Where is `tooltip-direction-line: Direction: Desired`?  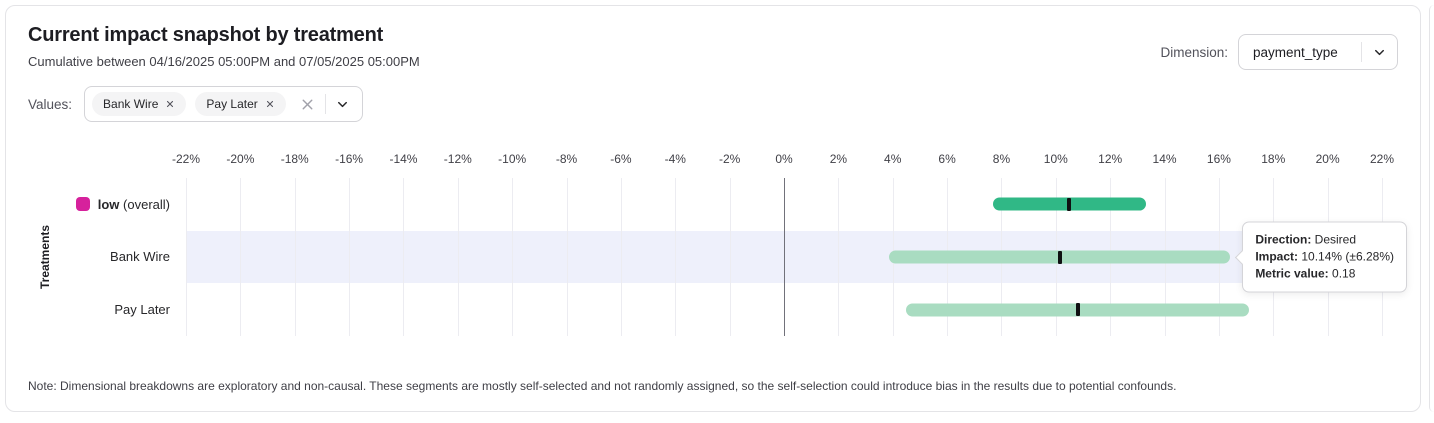 tooltip-direction-line: Direction: Desired is located at coordinates (1324, 240).